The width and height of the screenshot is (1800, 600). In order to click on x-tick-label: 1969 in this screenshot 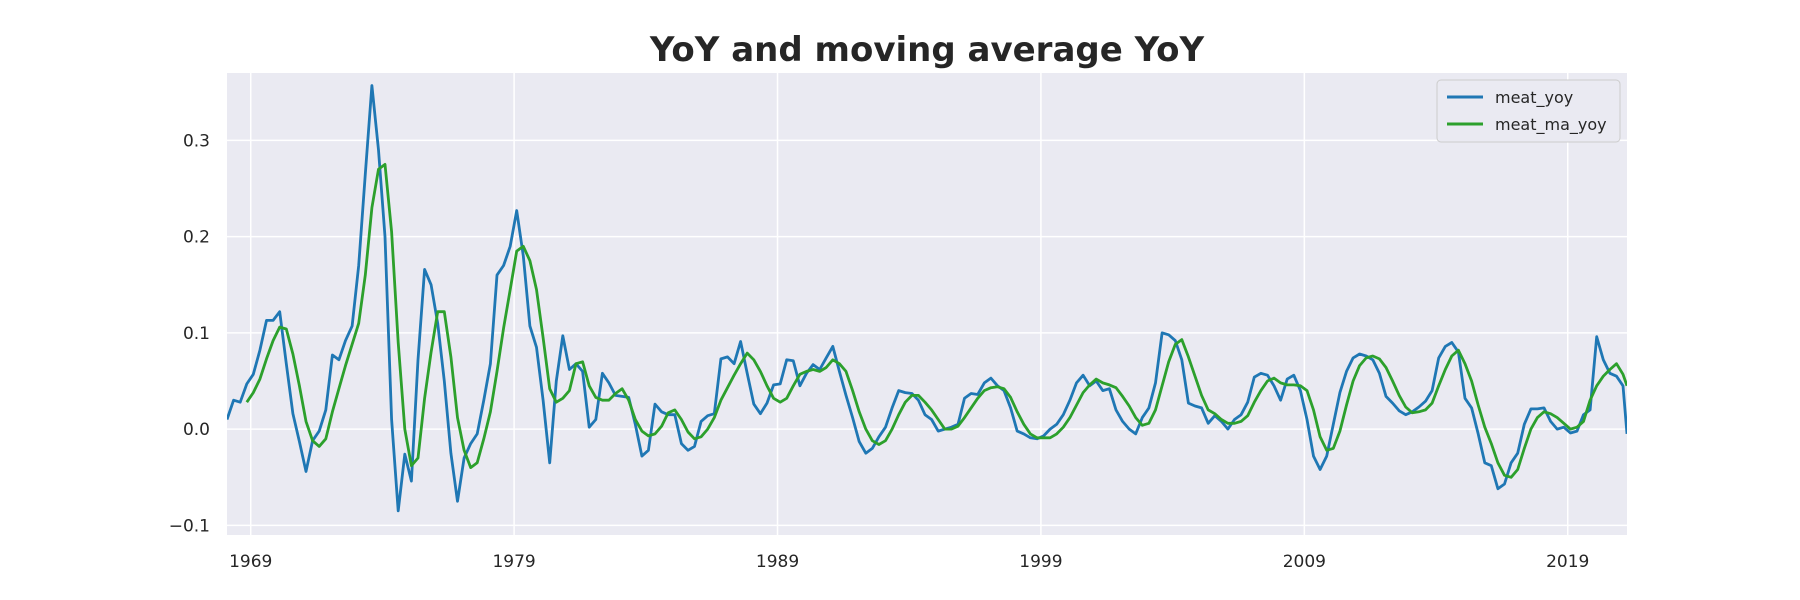, I will do `click(250, 562)`.